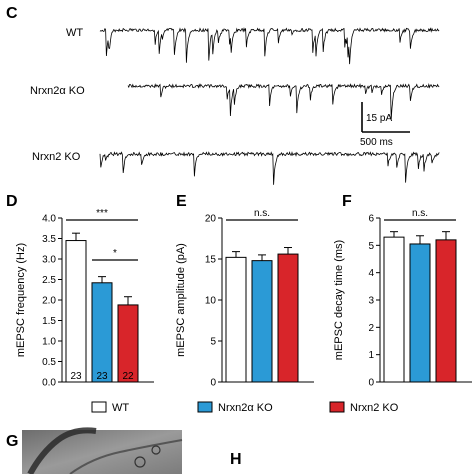  I want to click on panel-letter: E, so click(181, 201).